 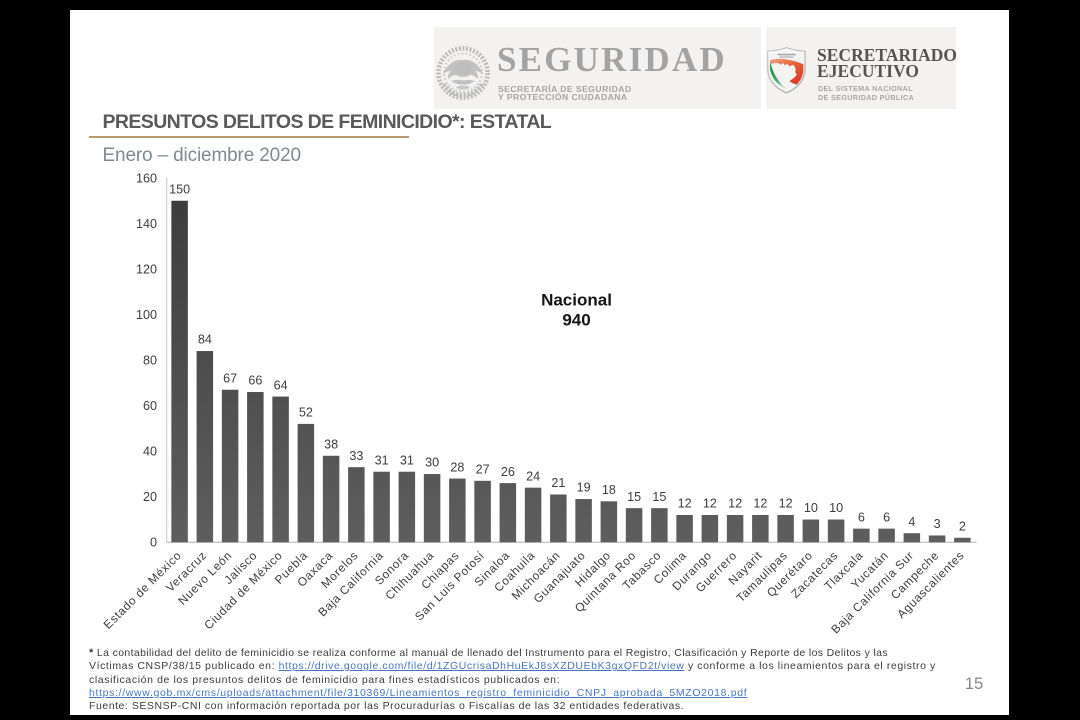 What do you see at coordinates (146, 315) in the screenshot?
I see `svg-text: 100` at bounding box center [146, 315].